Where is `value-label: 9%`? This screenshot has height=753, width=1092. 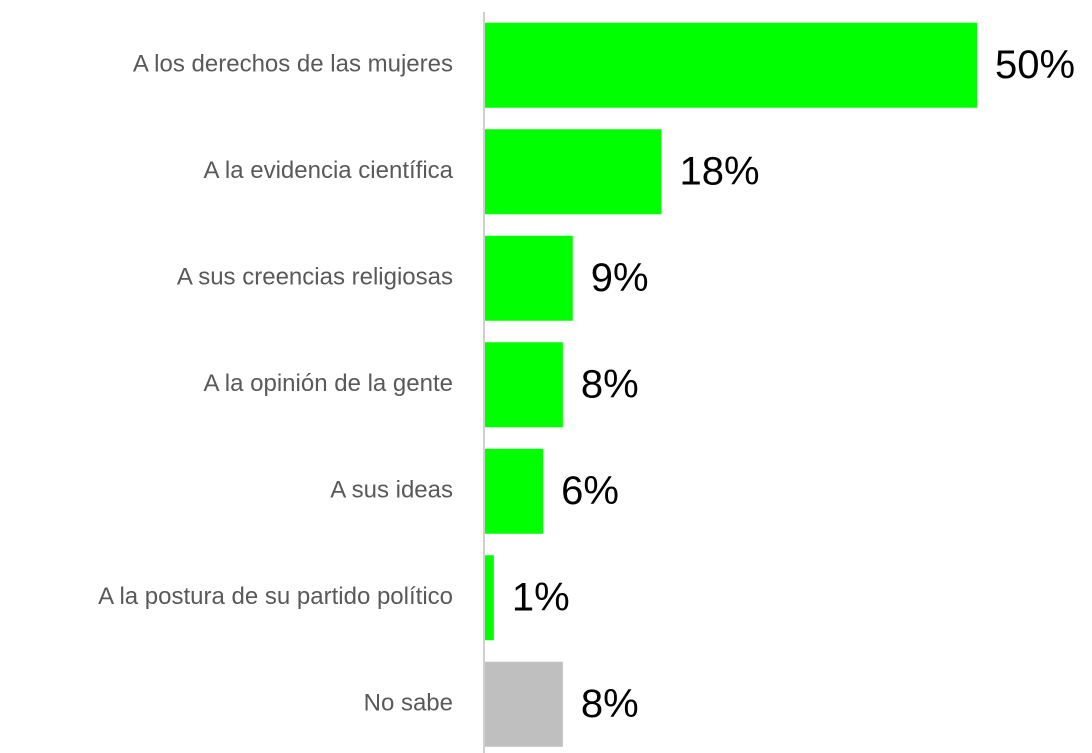 value-label: 9% is located at coordinates (620, 278).